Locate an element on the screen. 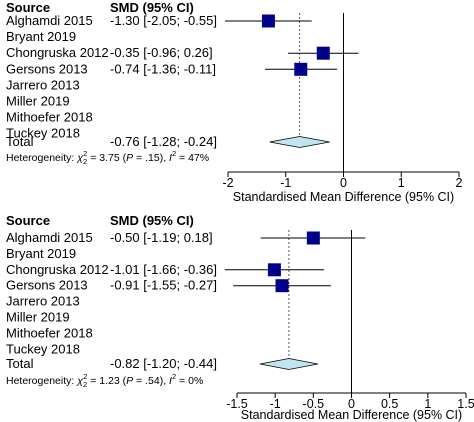 The height and width of the screenshot is (422, 474). chi-square-value: = 1.23 ( is located at coordinates (106, 381).